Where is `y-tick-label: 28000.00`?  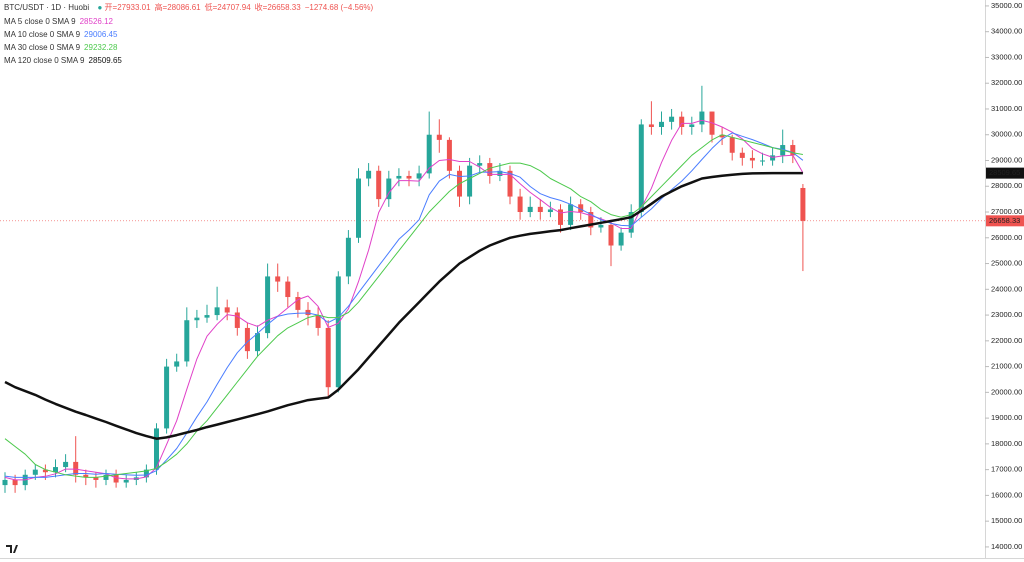
y-tick-label: 28000.00 is located at coordinates (1006, 185).